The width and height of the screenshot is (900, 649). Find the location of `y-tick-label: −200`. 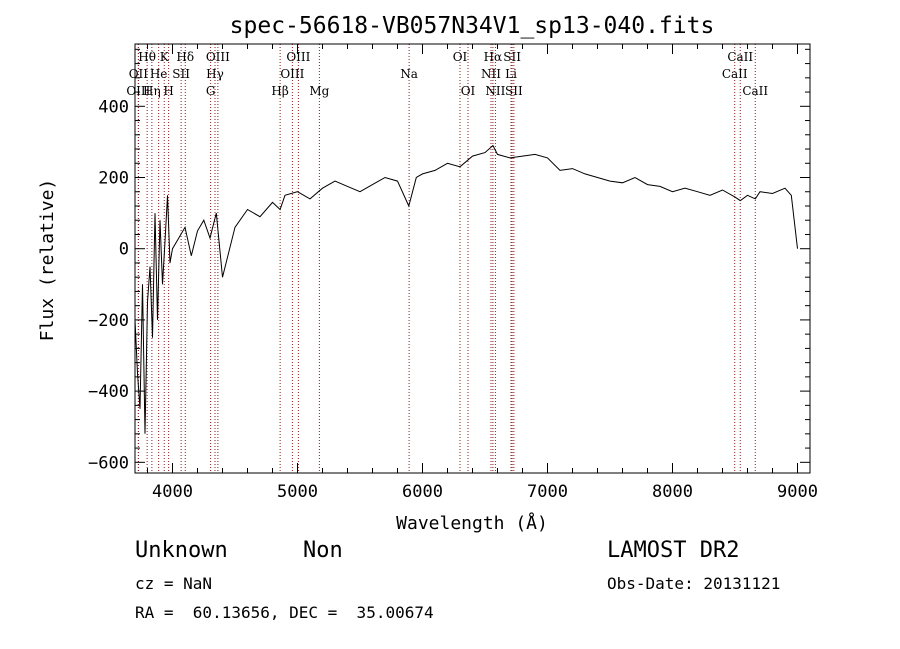

y-tick-label: −200 is located at coordinates (108, 321).